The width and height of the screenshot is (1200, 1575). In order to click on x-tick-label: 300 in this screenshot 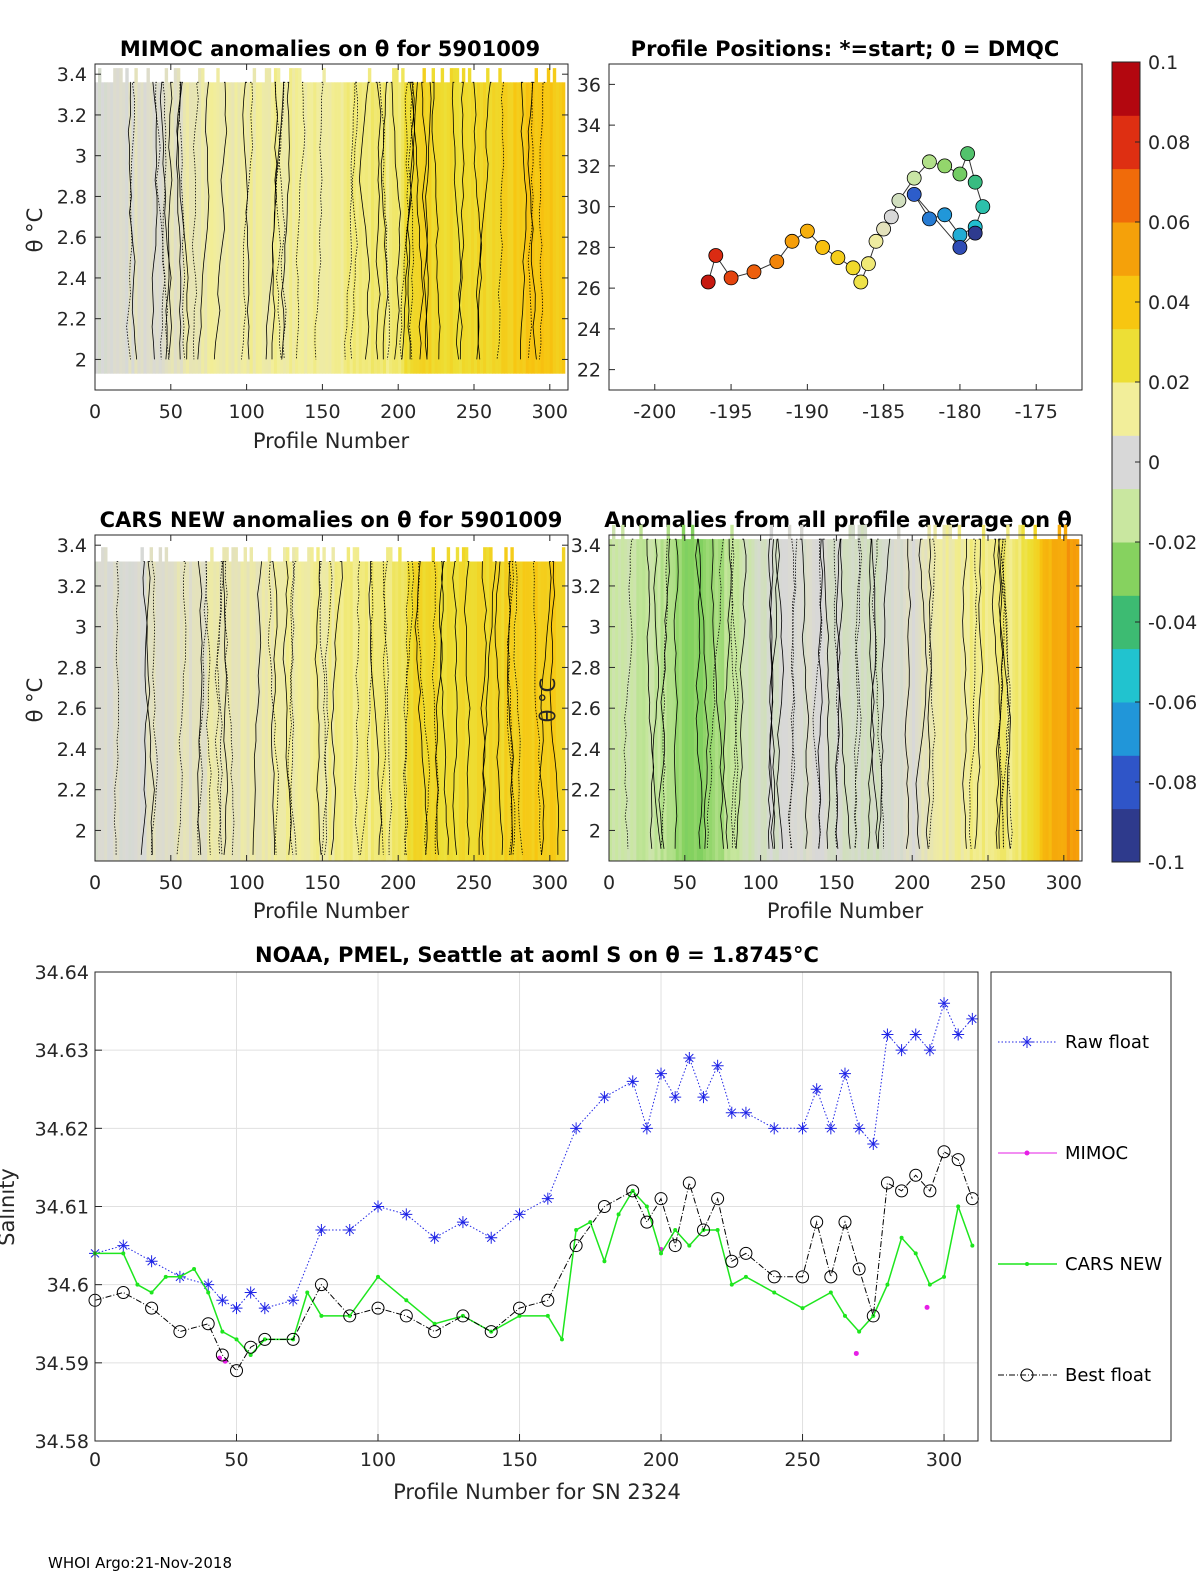, I will do `click(944, 1460)`.